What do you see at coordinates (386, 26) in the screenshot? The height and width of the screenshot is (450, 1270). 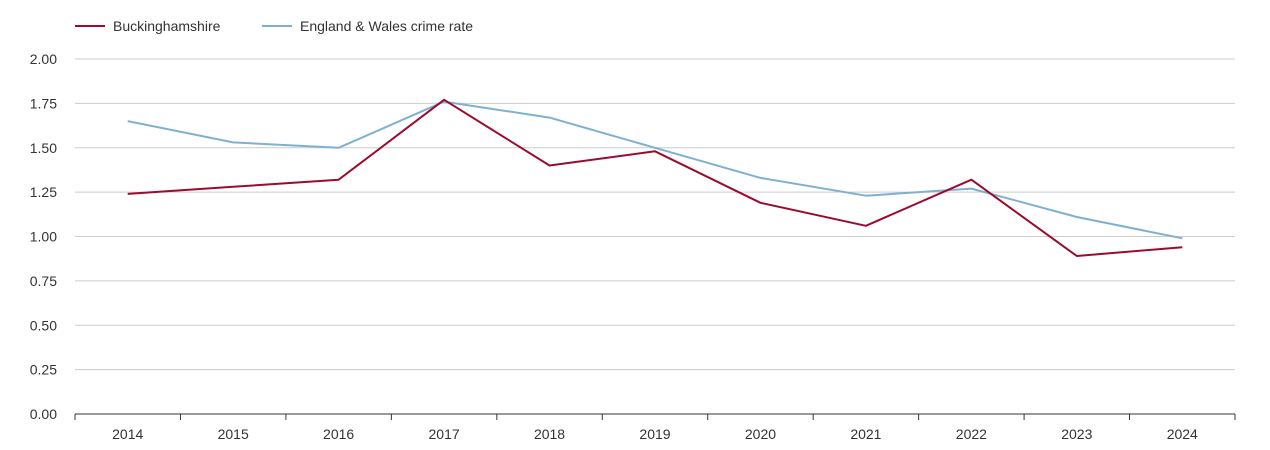 I see `legend-label-england-wales: England & Wales crime rate` at bounding box center [386, 26].